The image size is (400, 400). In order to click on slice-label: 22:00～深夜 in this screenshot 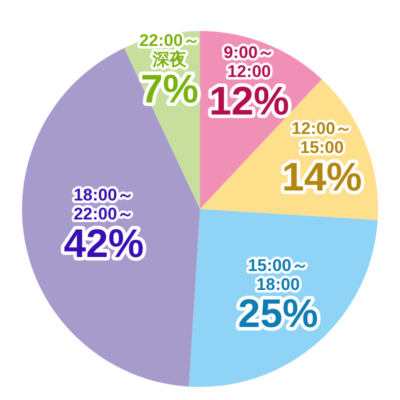, I will do `click(169, 50)`.